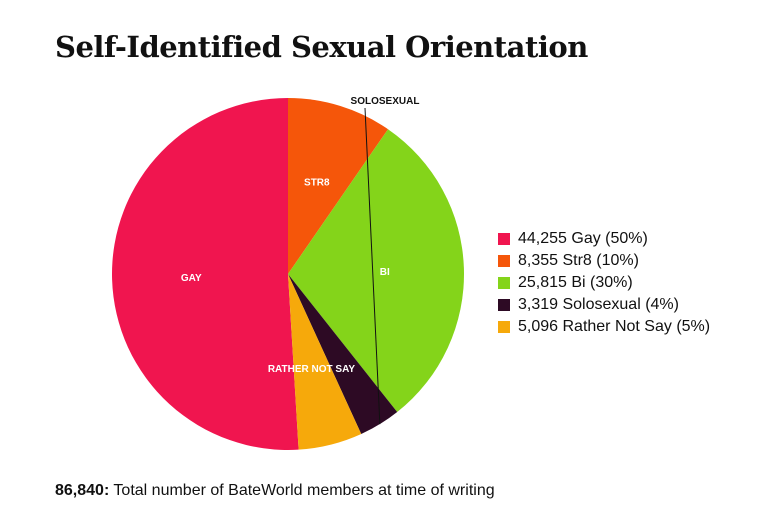  What do you see at coordinates (385, 101) in the screenshot?
I see `callout-label-solosexual: SOLOSEXUAL` at bounding box center [385, 101].